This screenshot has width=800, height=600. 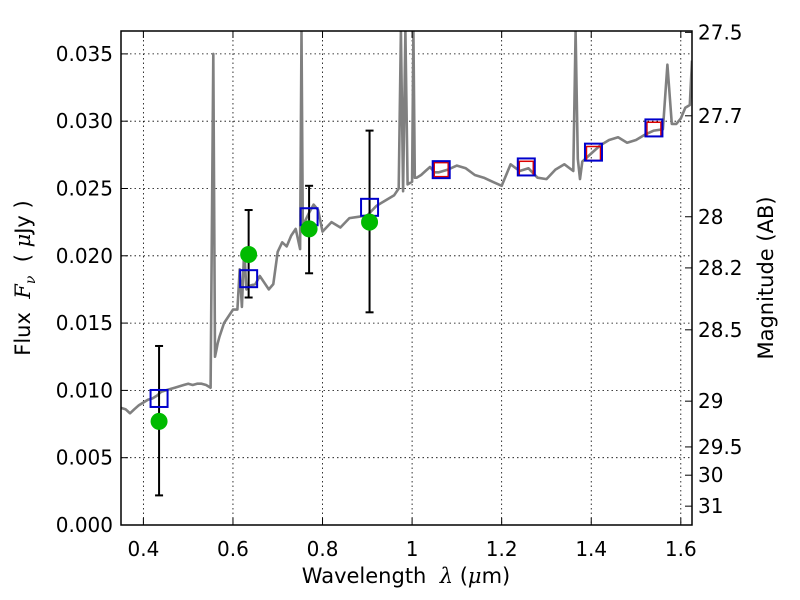 I want to click on x-tick-label: 1.2, so click(x=502, y=549).